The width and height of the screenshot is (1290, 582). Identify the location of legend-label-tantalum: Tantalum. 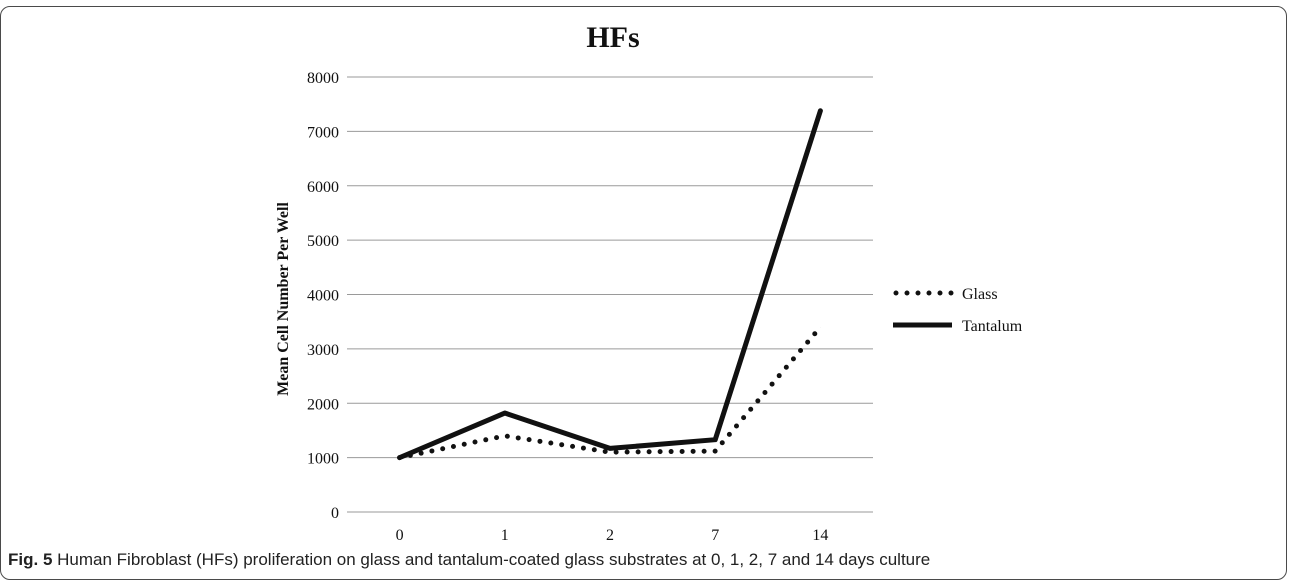
(992, 326).